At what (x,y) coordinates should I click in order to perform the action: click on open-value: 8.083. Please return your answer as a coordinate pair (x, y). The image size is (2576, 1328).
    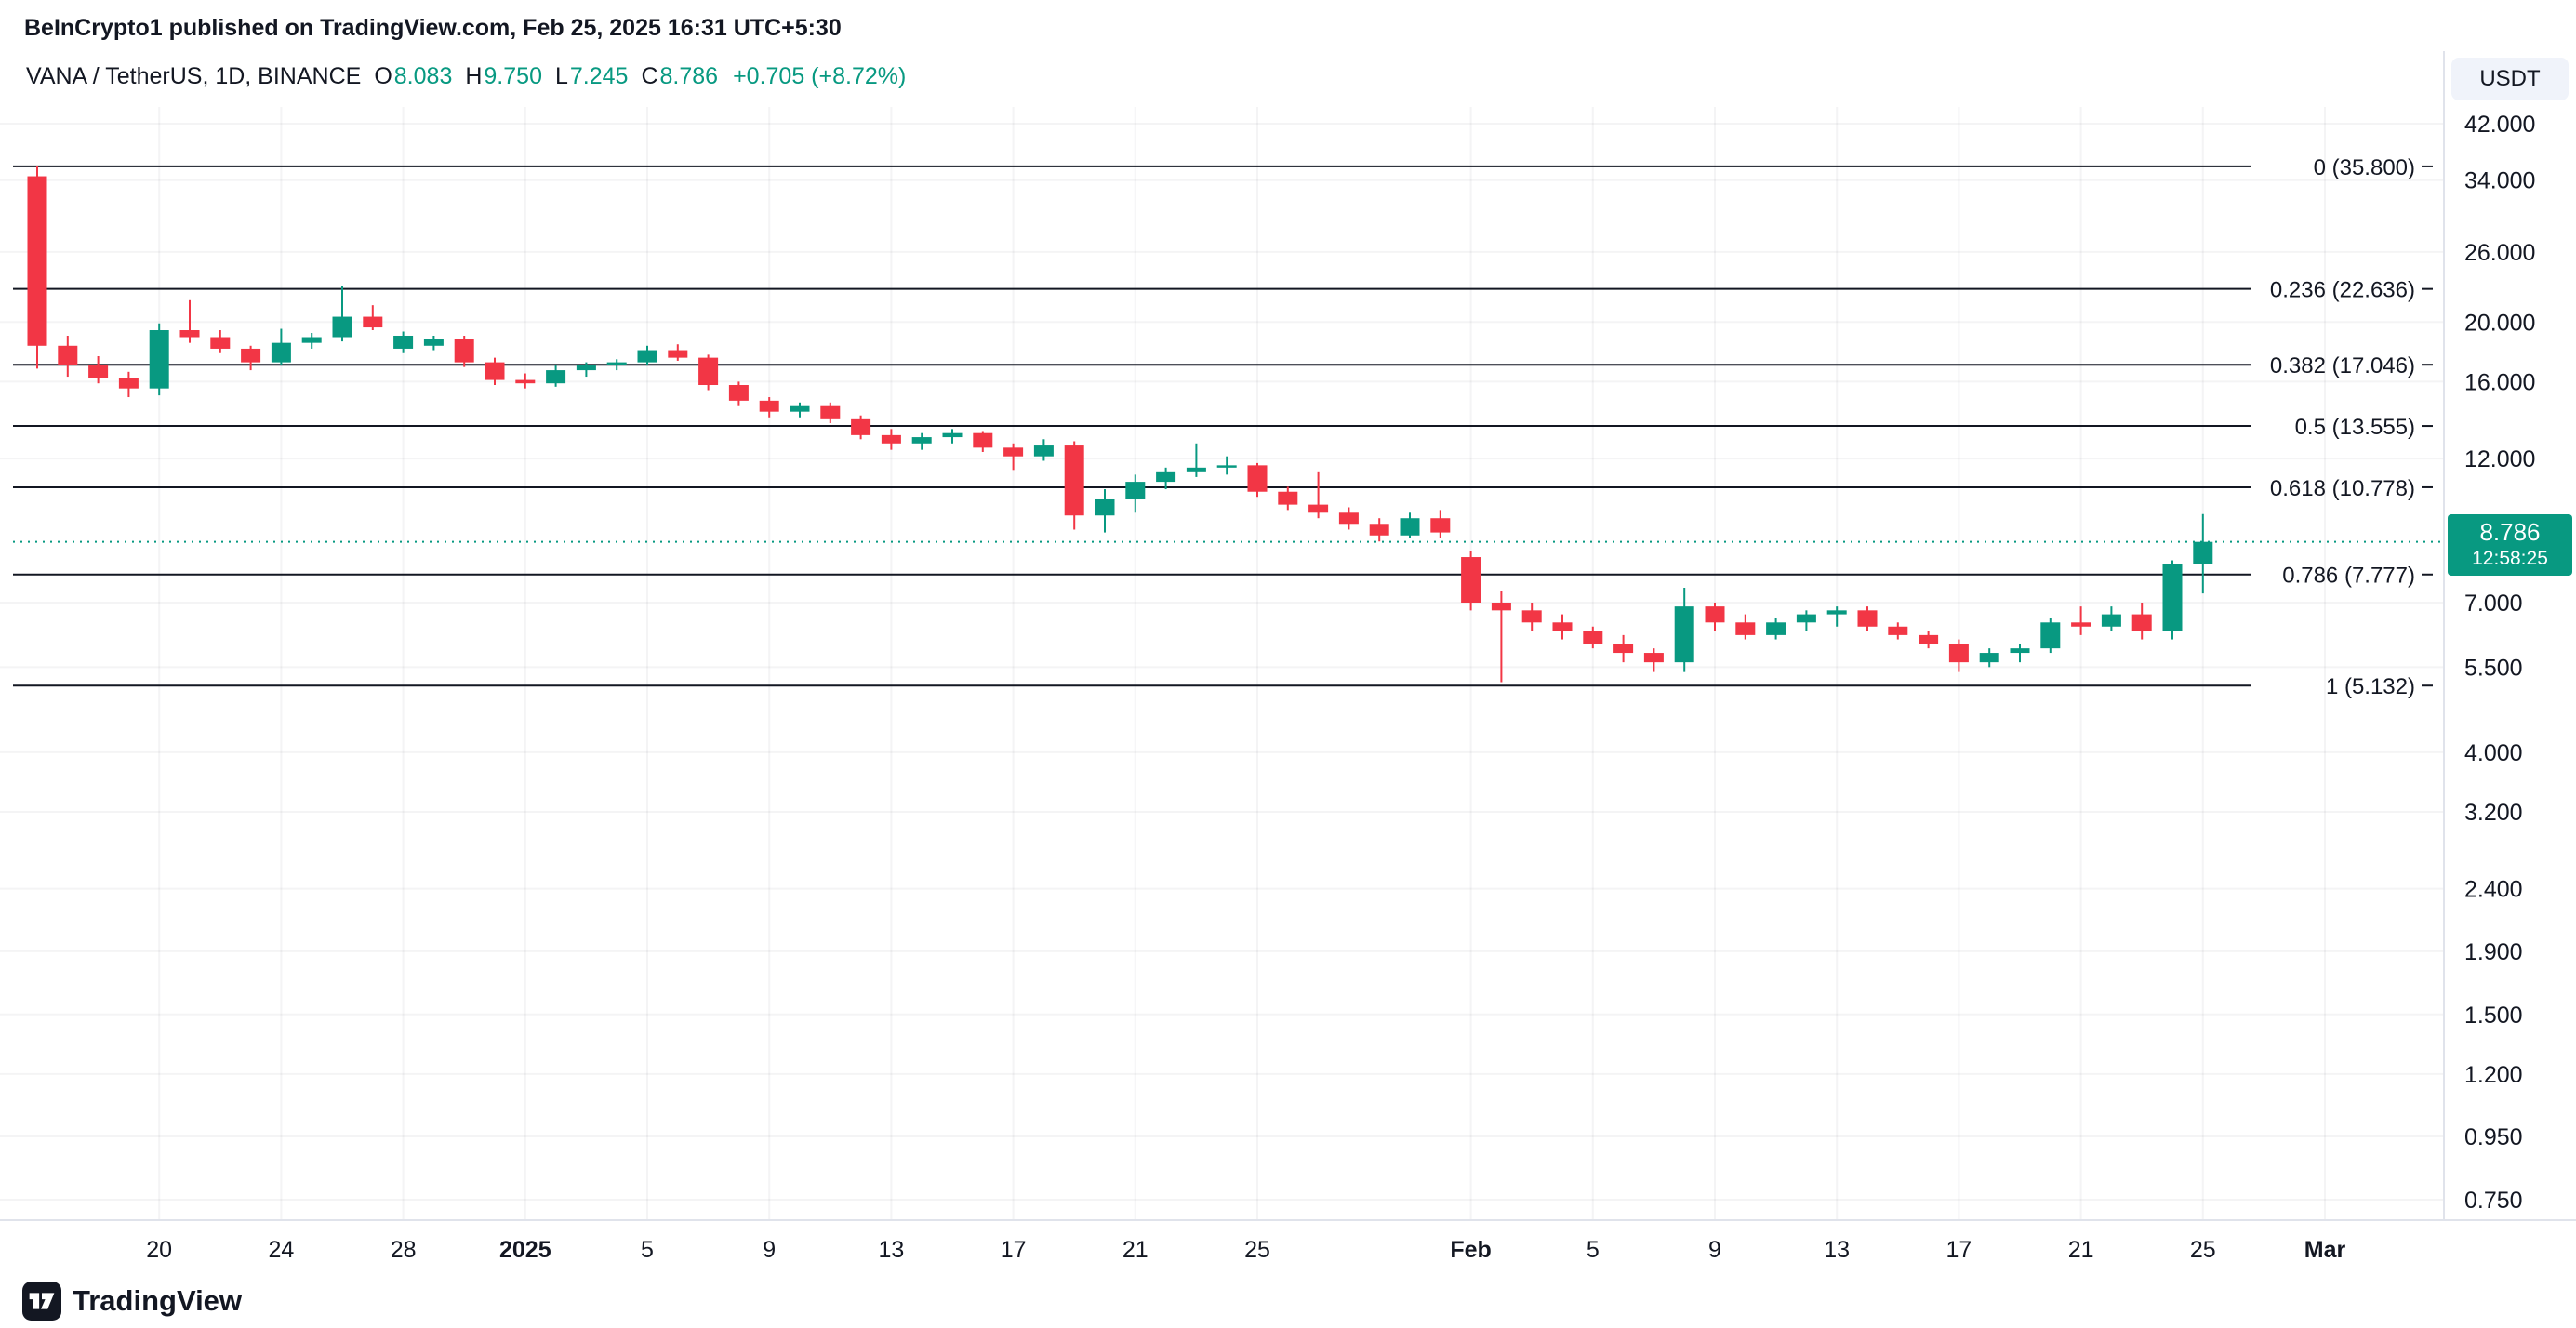
    Looking at the image, I should click on (423, 76).